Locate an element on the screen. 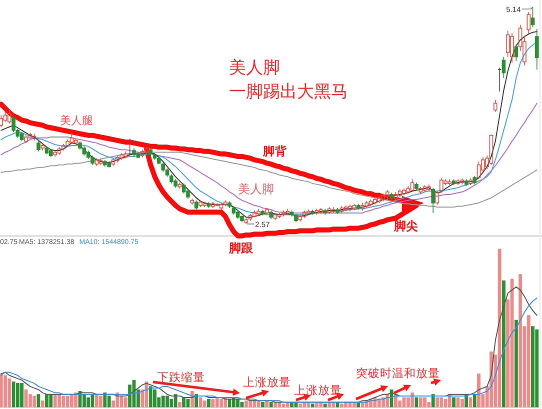 The image size is (542, 409). annotation: 突破时温和放量 is located at coordinates (398, 374).